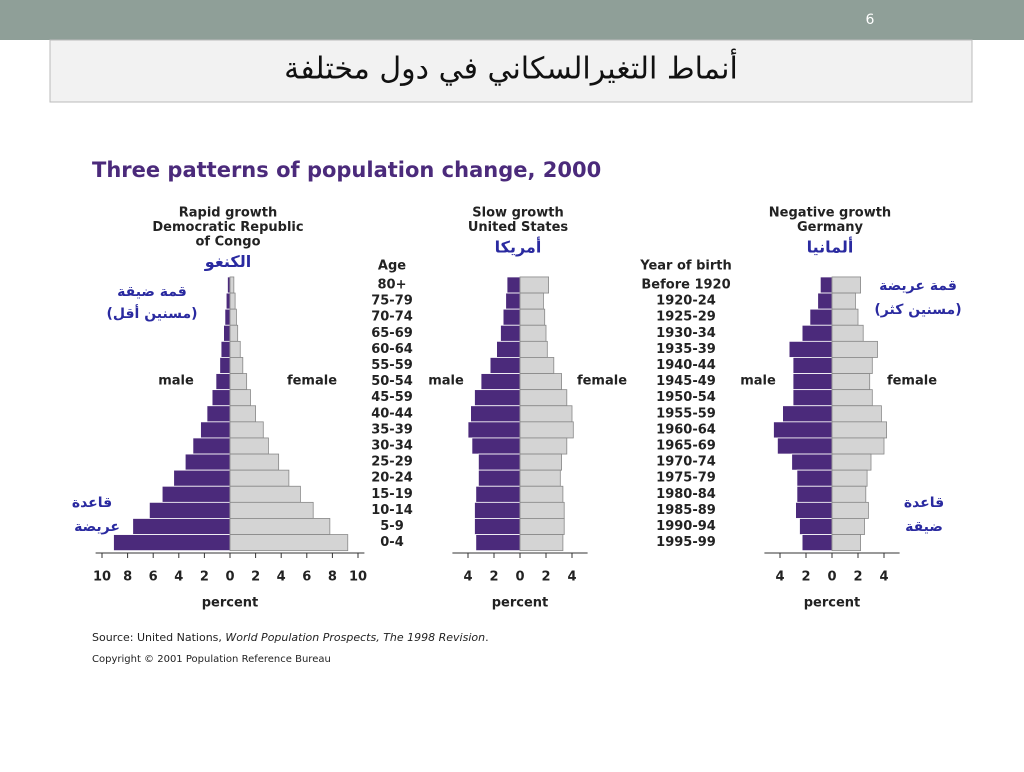  Describe the element at coordinates (227, 242) in the screenshot. I see `chart-title: of Congo` at that location.